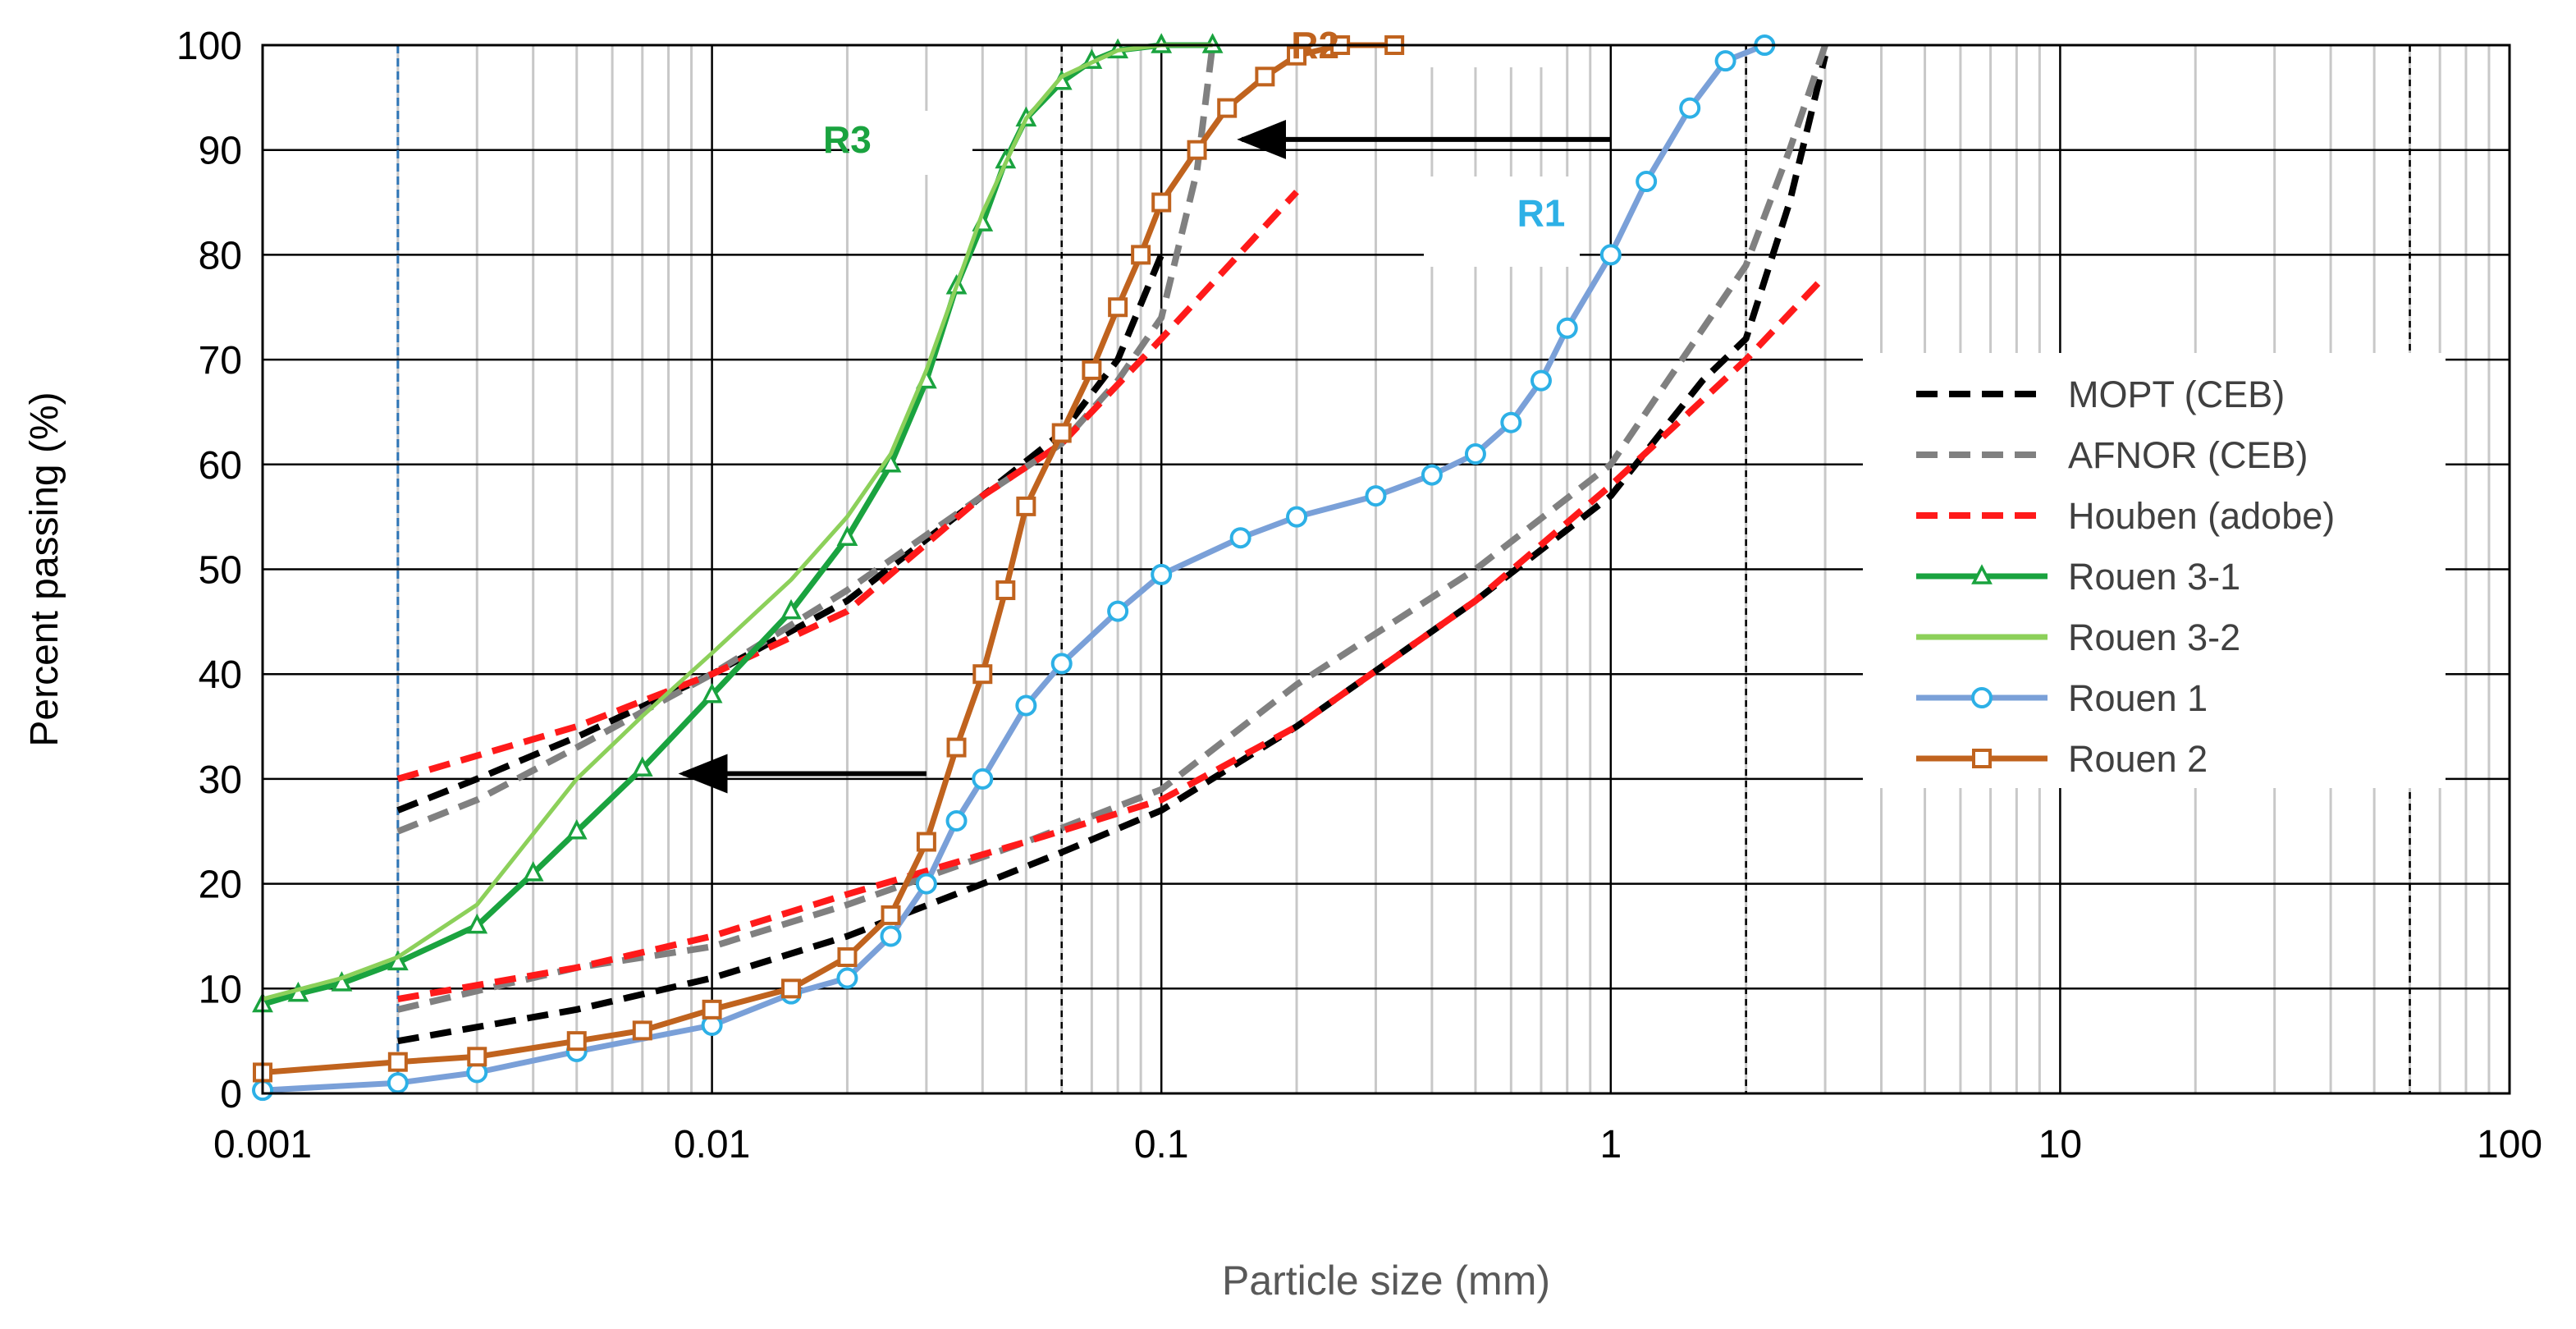  What do you see at coordinates (2112, 455) in the screenshot?
I see `legend-item: AFNOR (CEB)` at bounding box center [2112, 455].